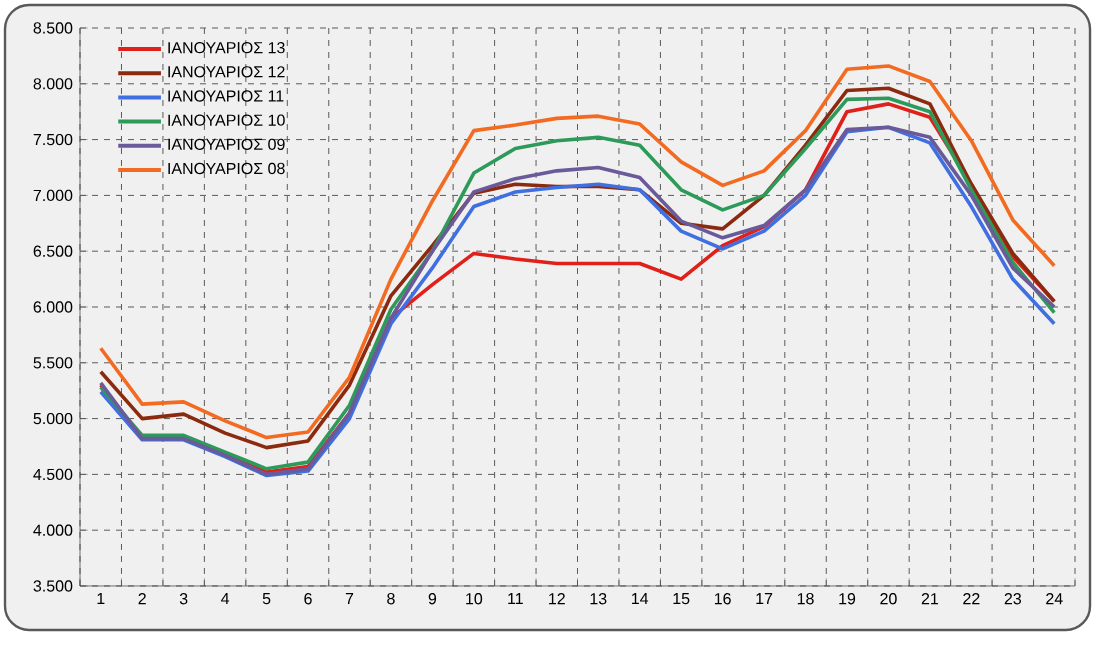 The height and width of the screenshot is (668, 1101). Describe the element at coordinates (53, 474) in the screenshot. I see `y-tick-label: 4.500` at that location.